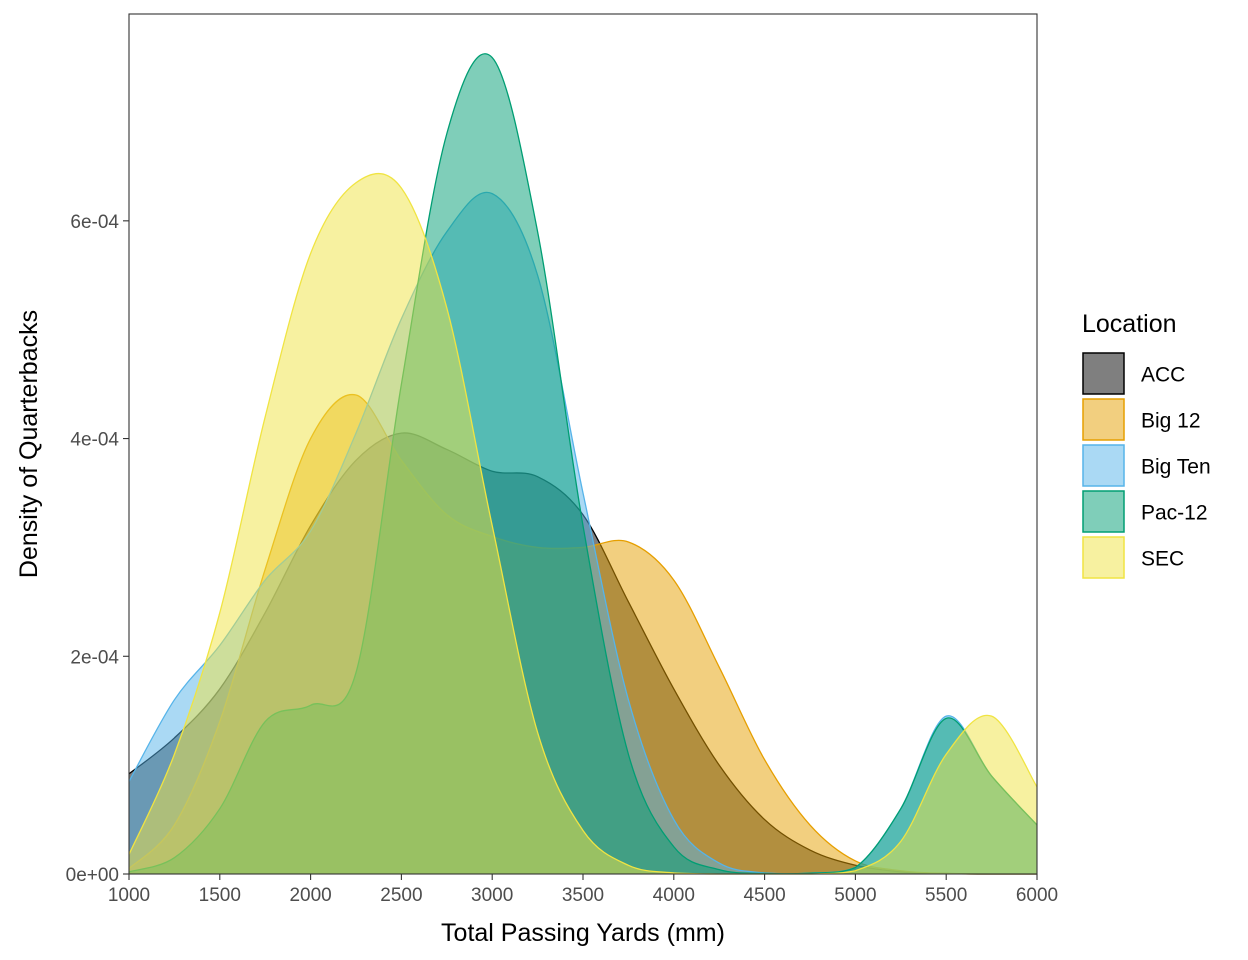 This screenshot has height=960, width=1248. Describe the element at coordinates (94, 440) in the screenshot. I see `y-tick-label: 4e-04` at that location.